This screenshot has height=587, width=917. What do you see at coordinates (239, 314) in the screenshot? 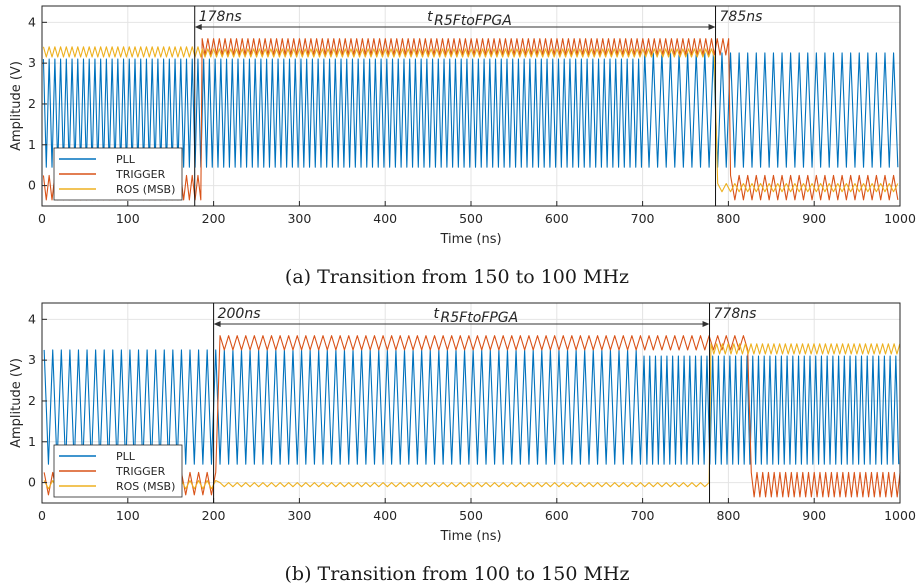
I see `start-time-label: 200ns` at bounding box center [239, 314].